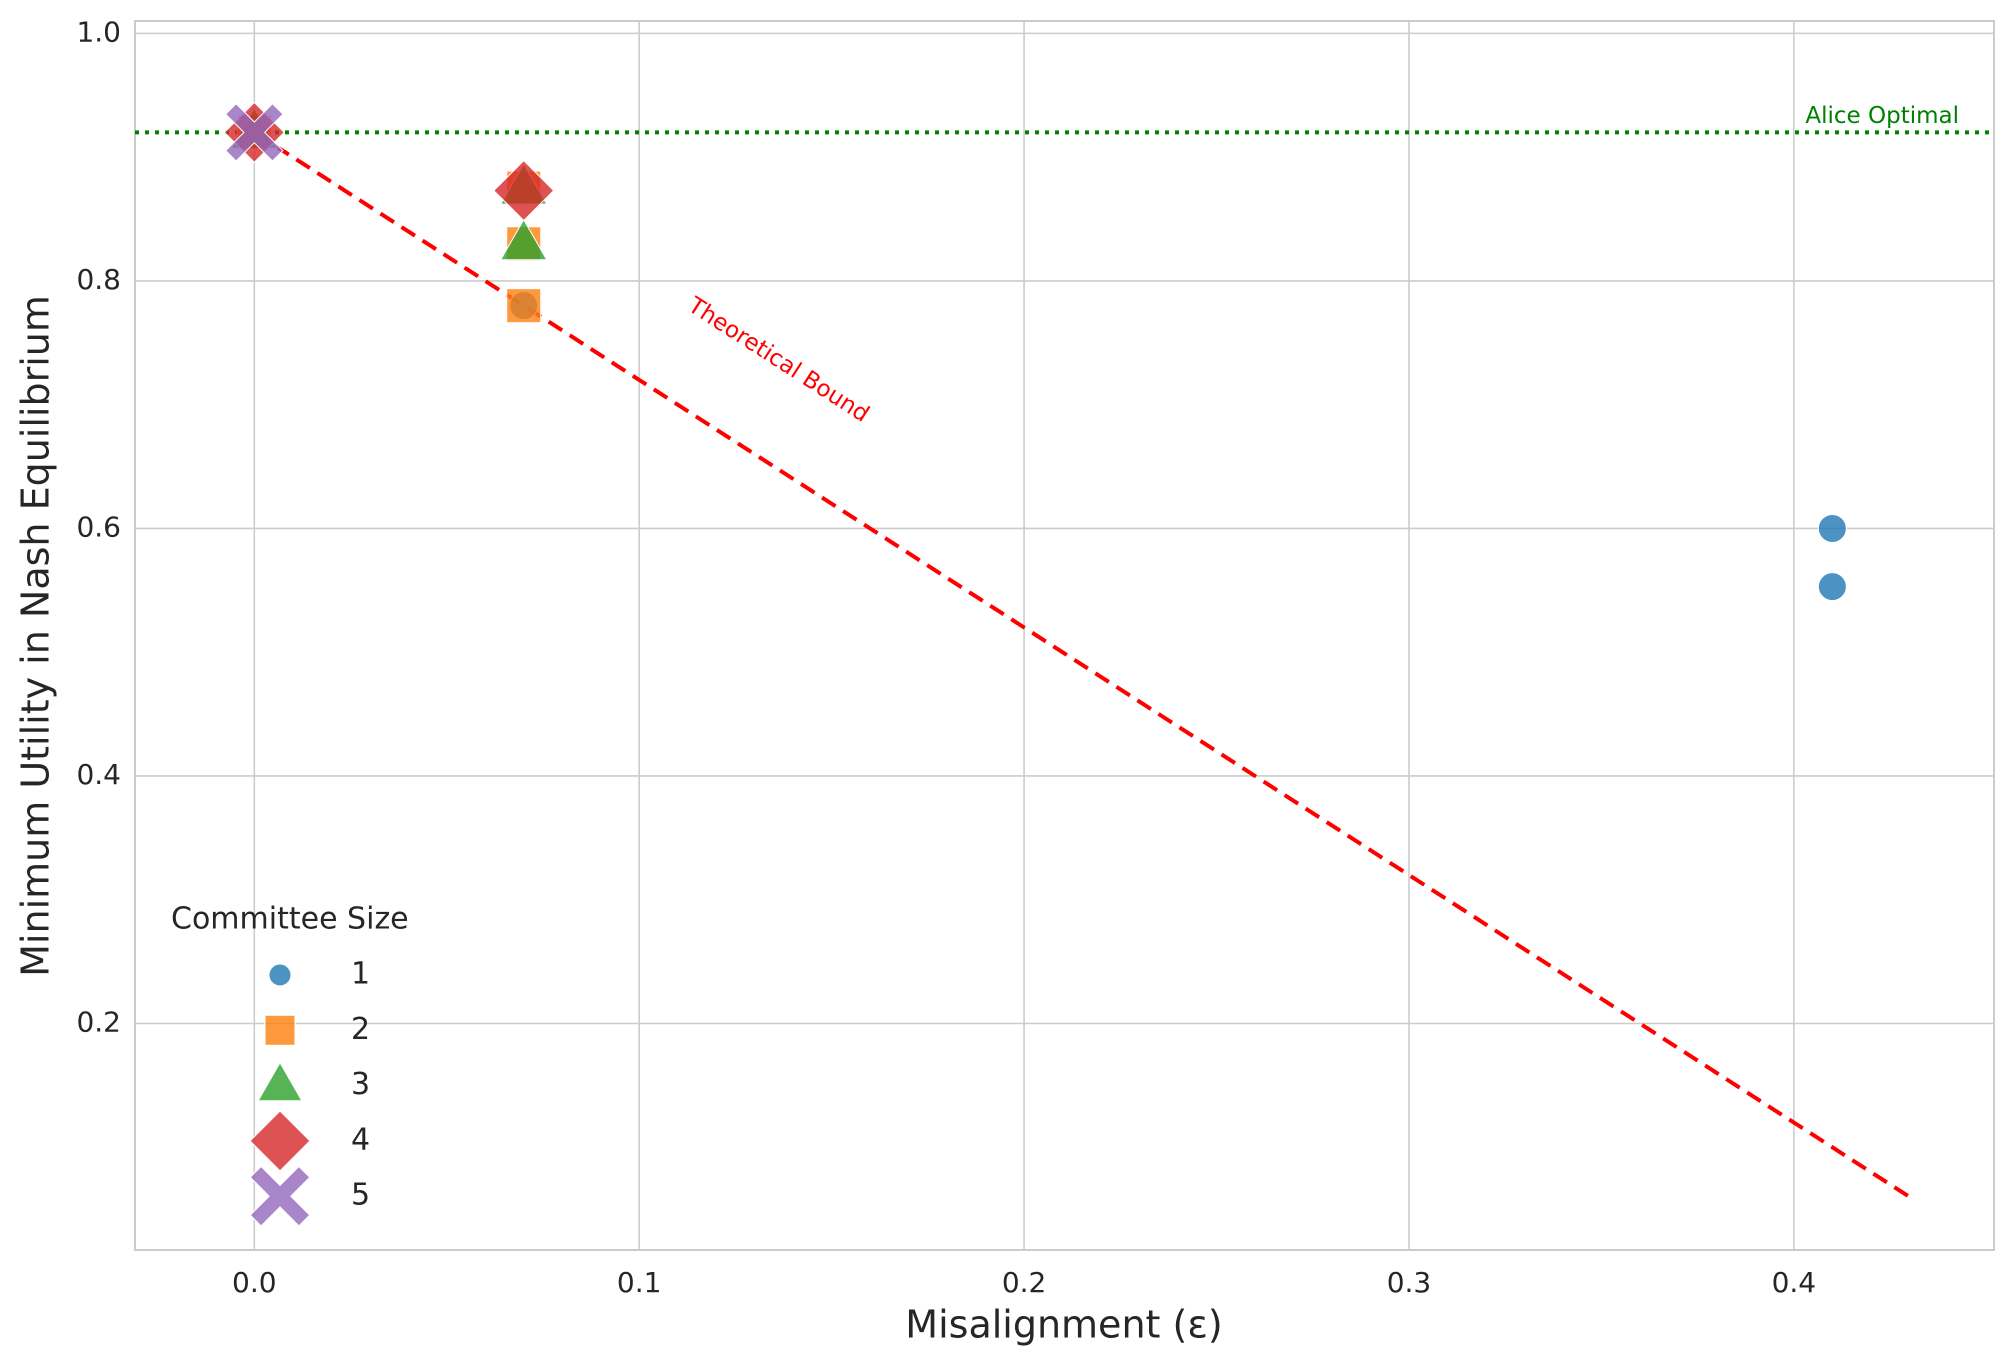 The height and width of the screenshot is (1370, 2015). Describe the element at coordinates (254, 1282) in the screenshot. I see `x-tick-label: 0.0` at that location.